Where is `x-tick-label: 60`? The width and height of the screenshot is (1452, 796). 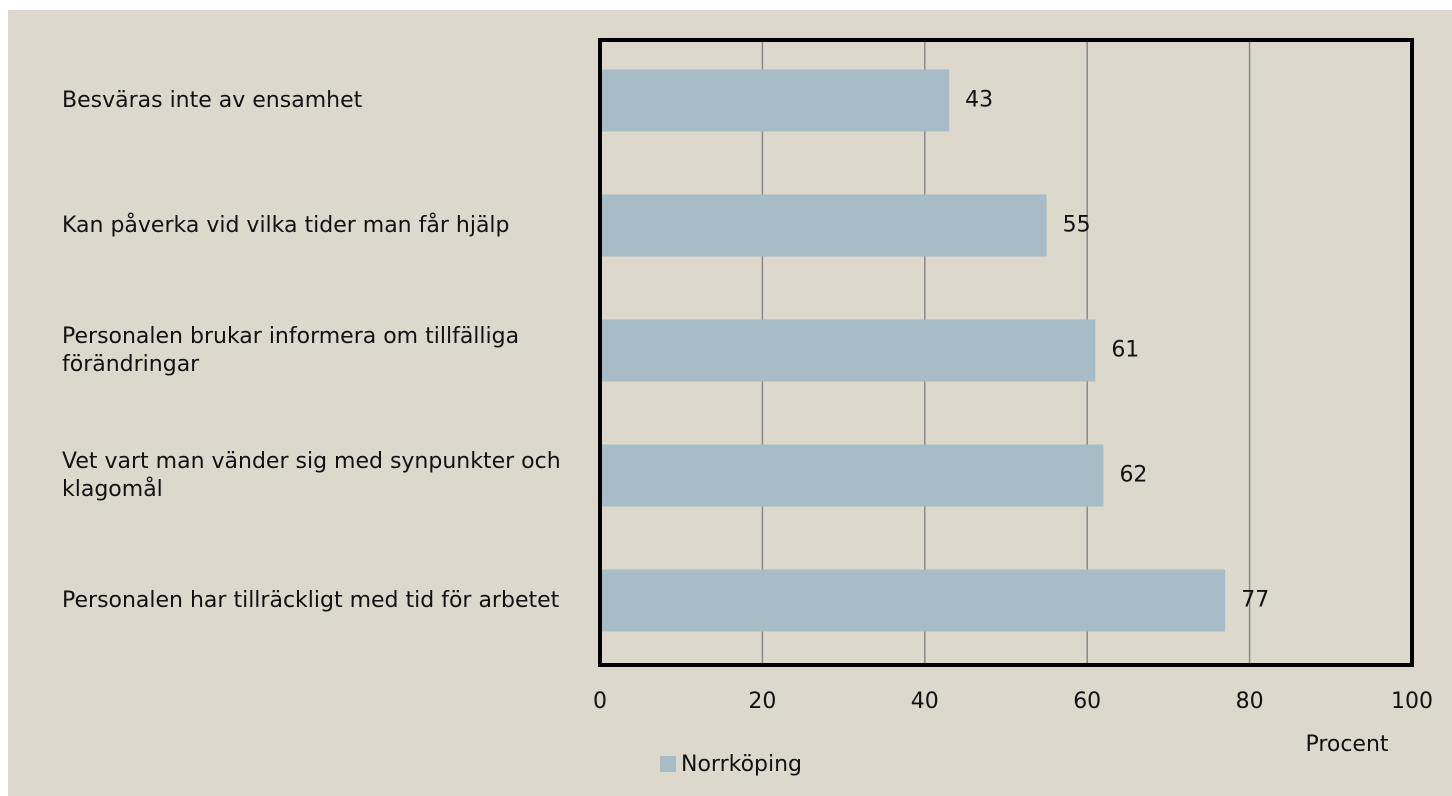 x-tick-label: 60 is located at coordinates (1087, 701).